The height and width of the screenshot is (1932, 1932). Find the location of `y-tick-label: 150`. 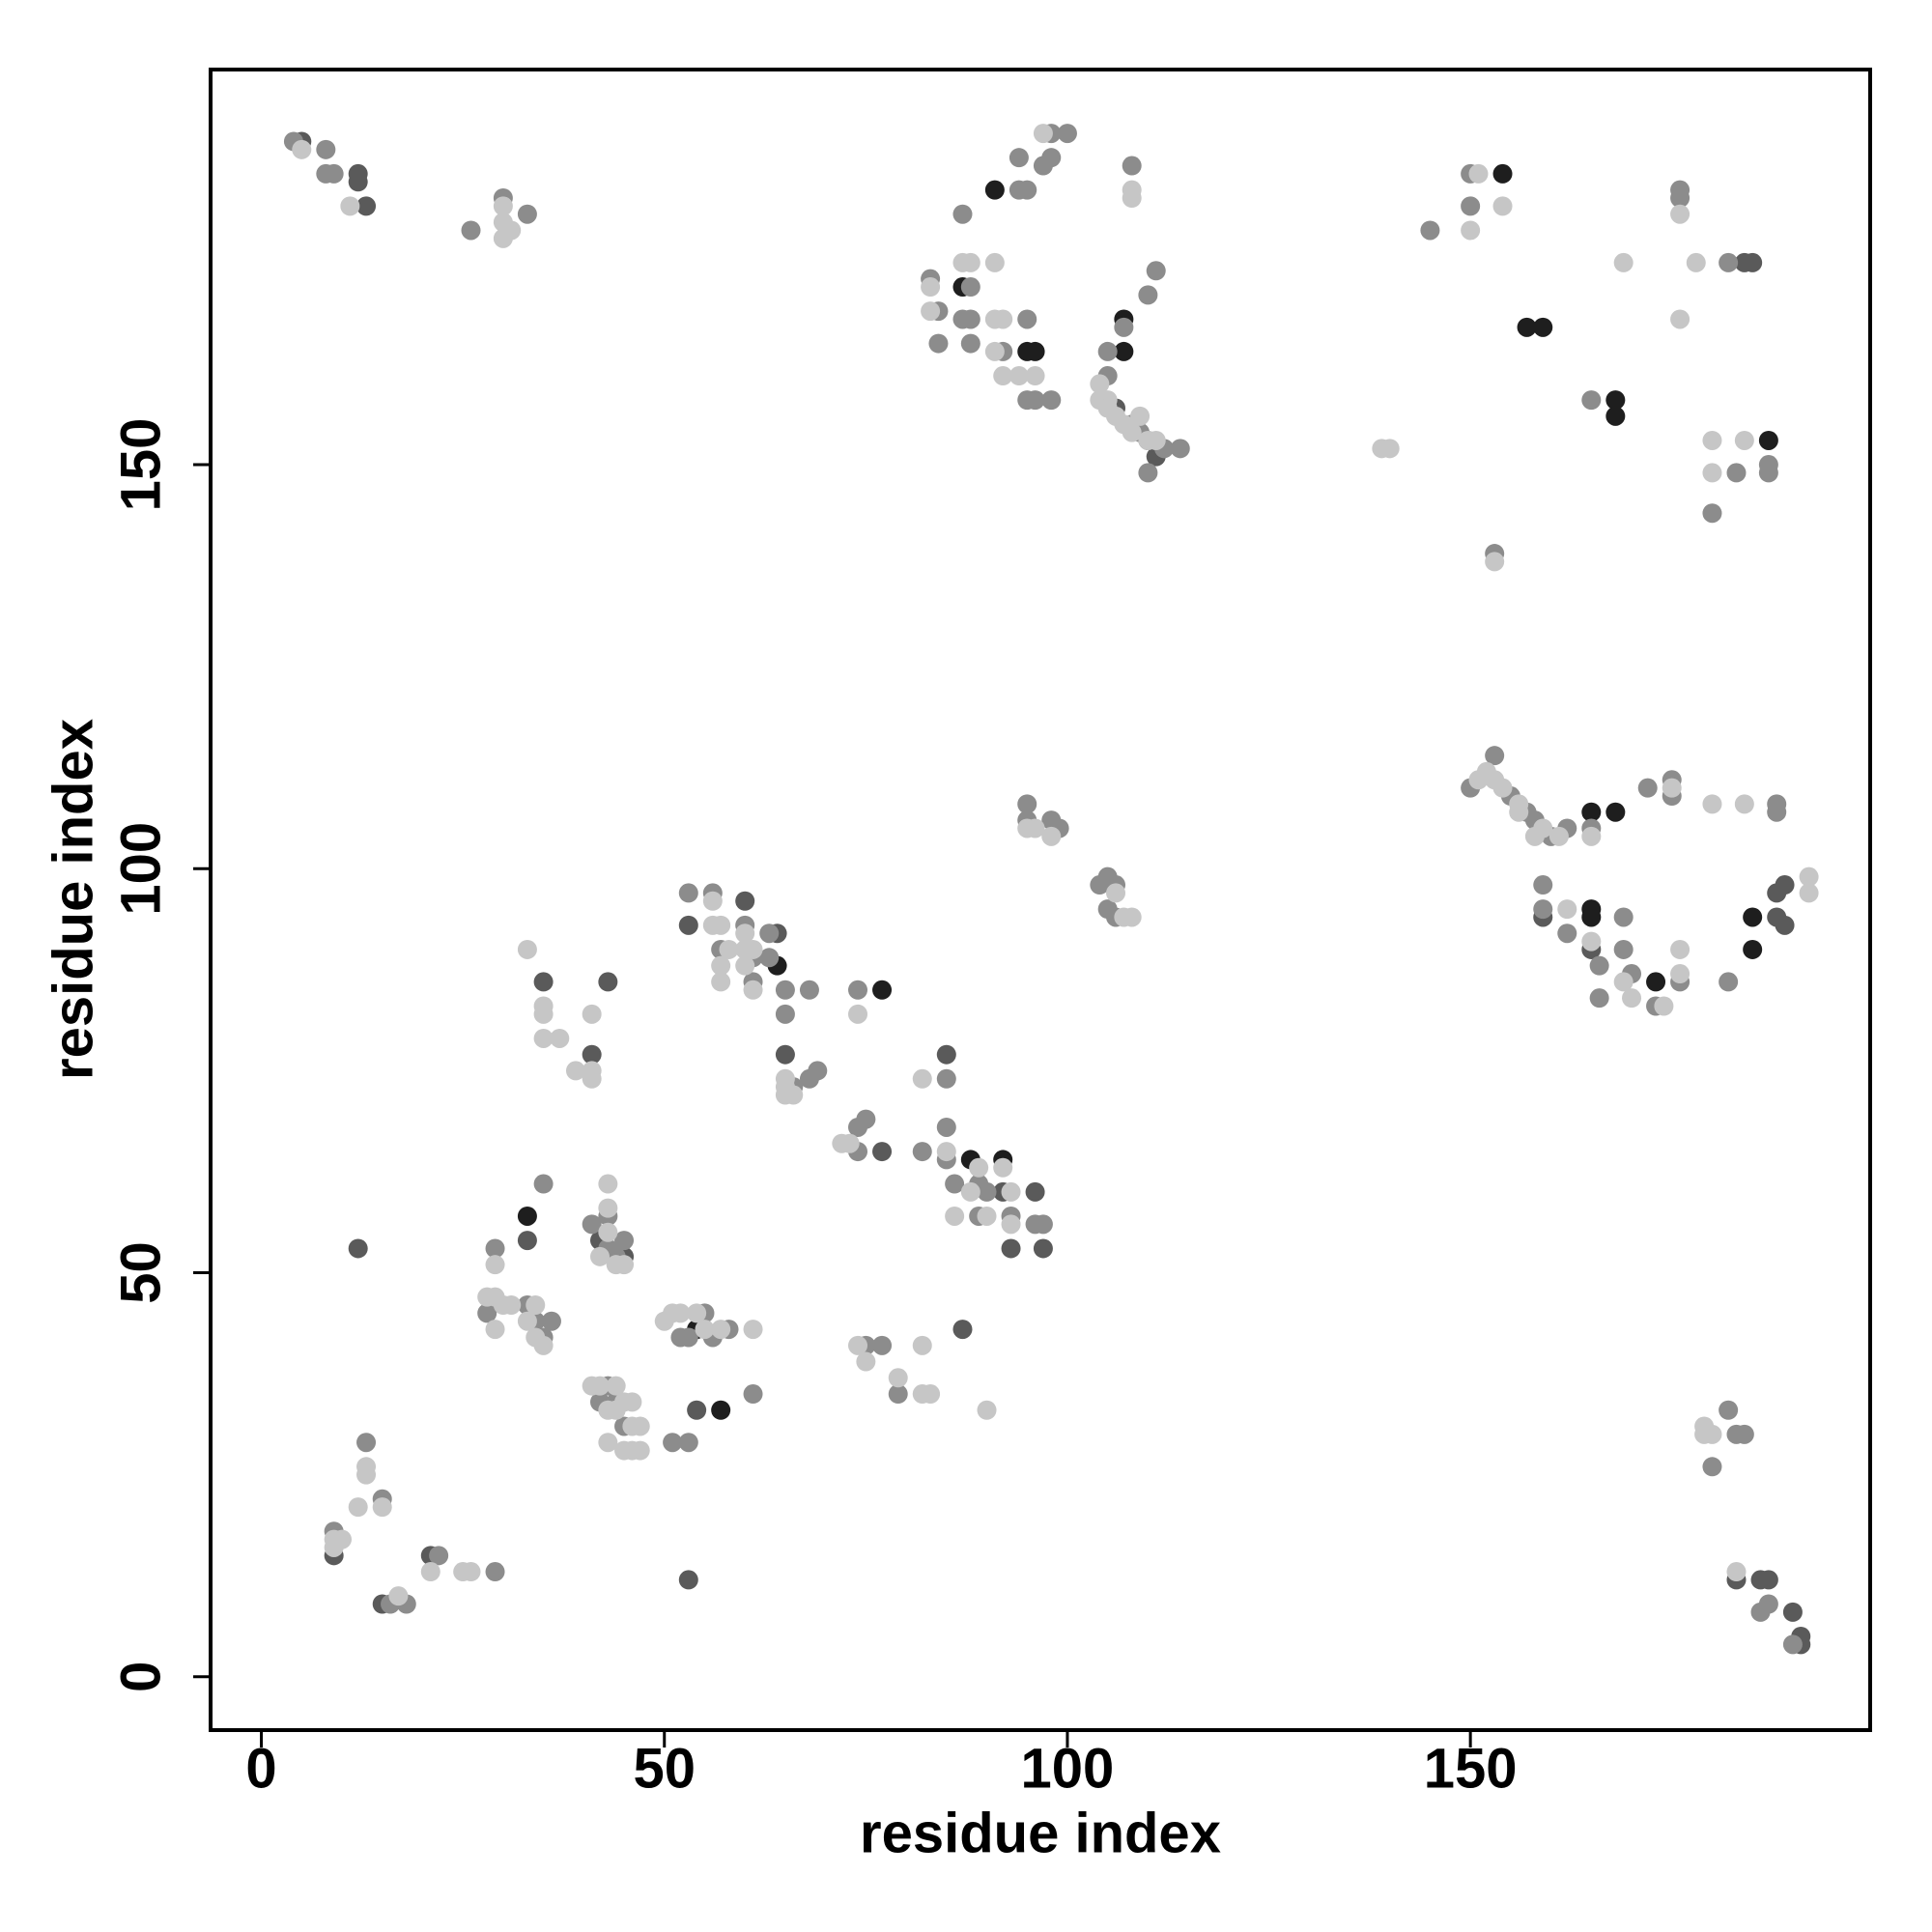

y-tick-label: 150 is located at coordinates (140, 465).